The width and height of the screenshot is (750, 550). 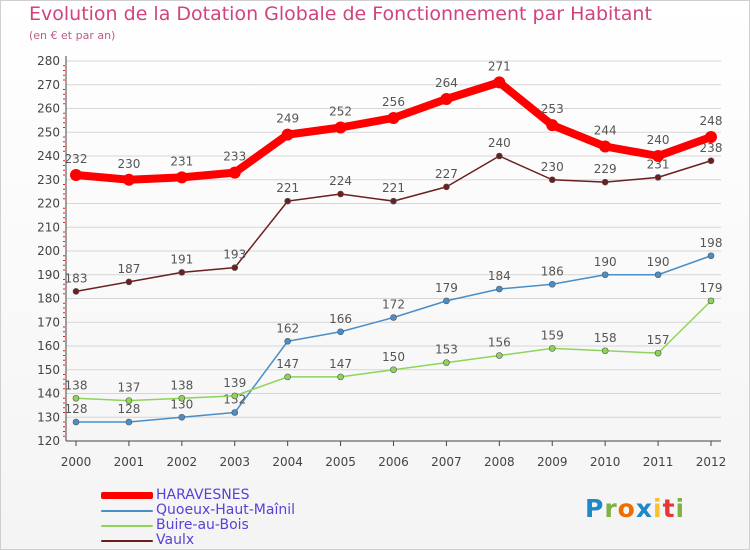 I want to click on legend-item: HARAVESNES, so click(x=198, y=495).